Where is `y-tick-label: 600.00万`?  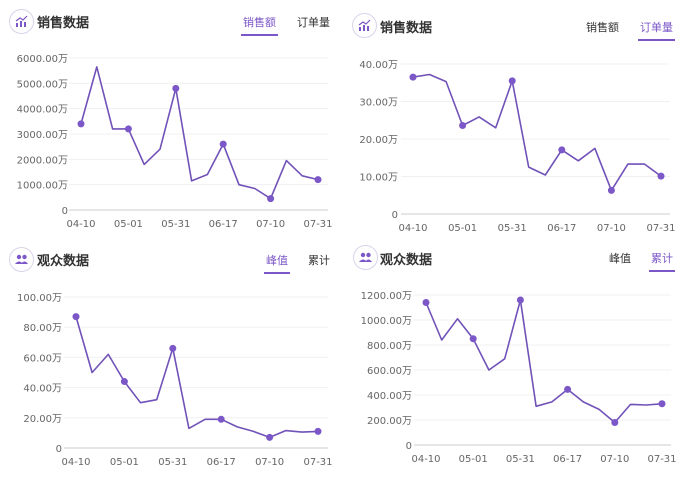 y-tick-label: 600.00万 is located at coordinates (389, 371).